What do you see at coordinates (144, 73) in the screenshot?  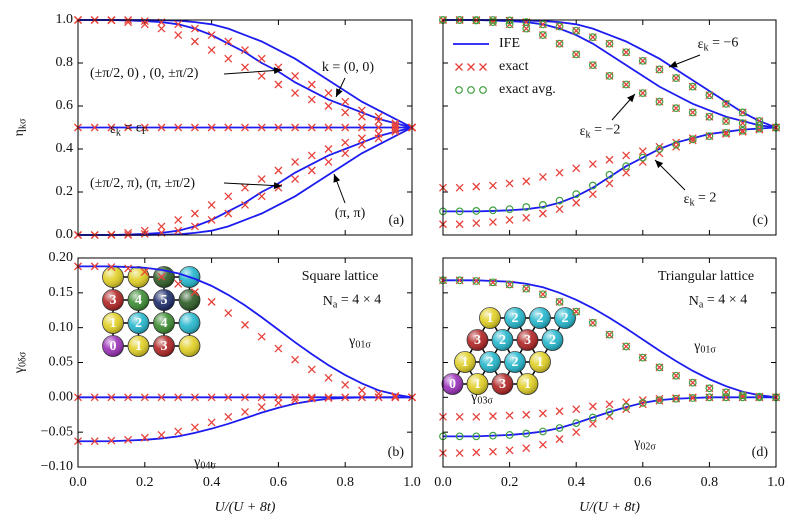 I see `annotation: (±π/2, 0) , (0, ±π/2)` at bounding box center [144, 73].